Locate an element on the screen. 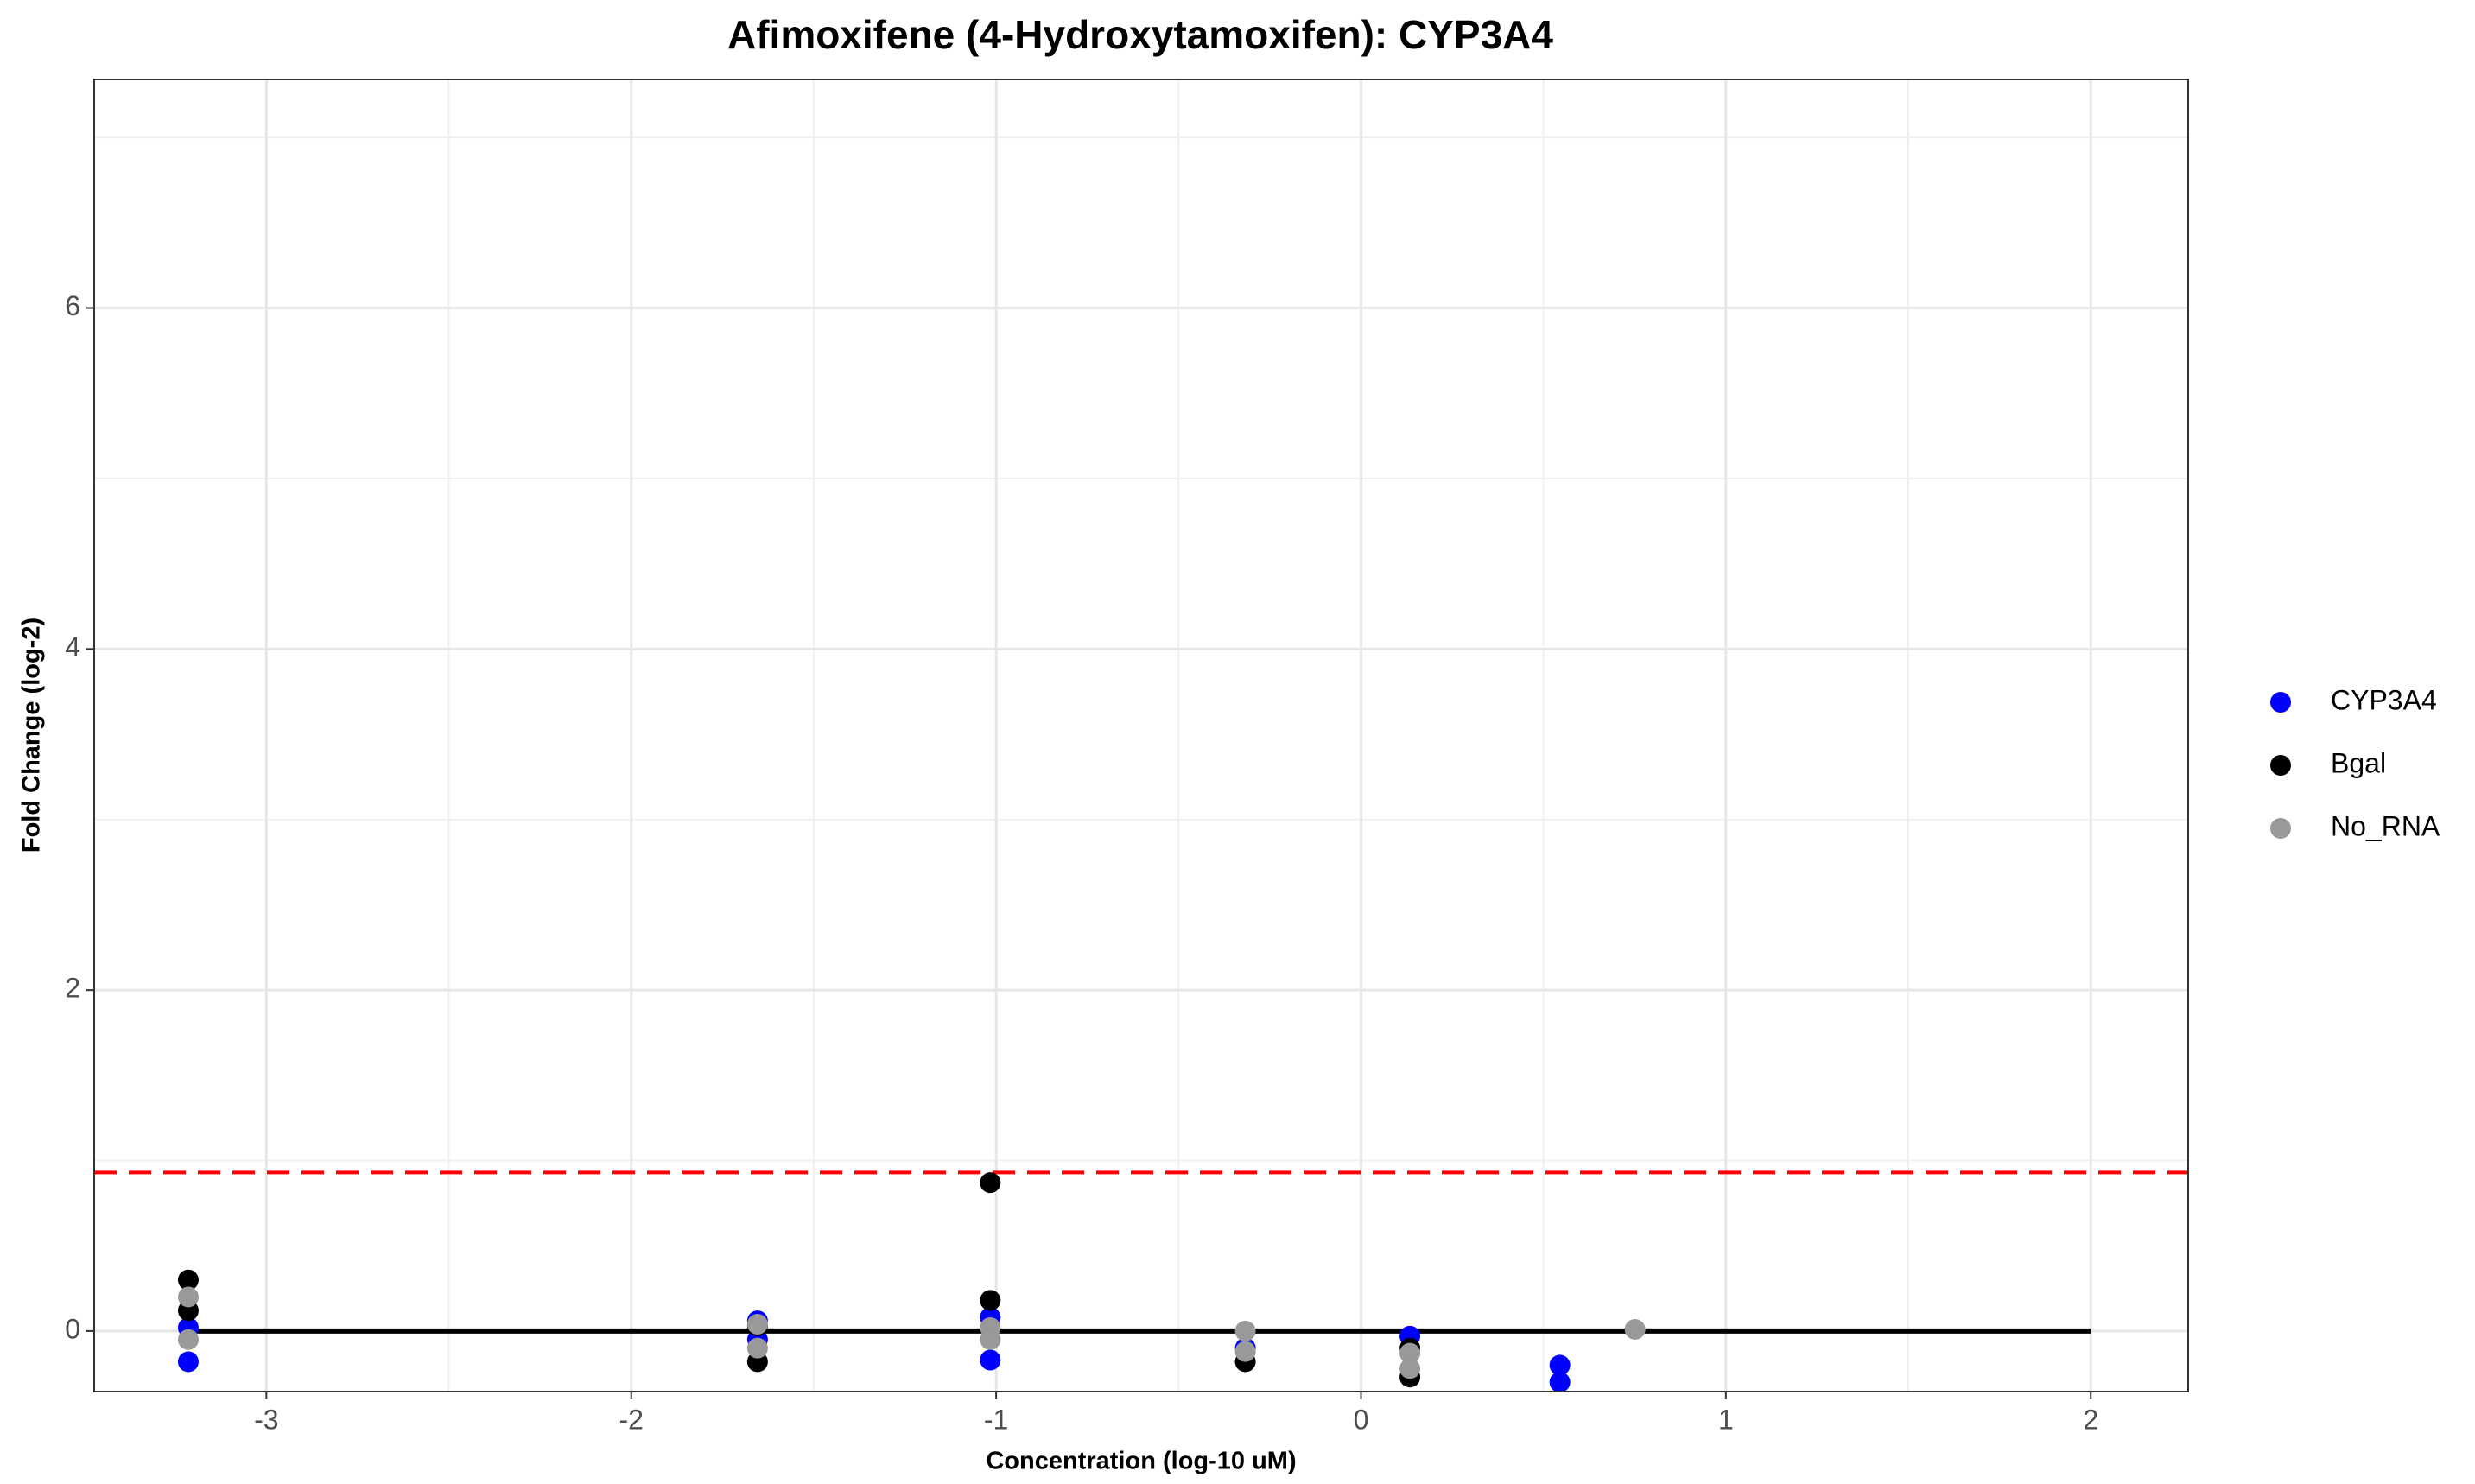 This screenshot has height=1484, width=2475. x-tick-label: -1 is located at coordinates (996, 1419).